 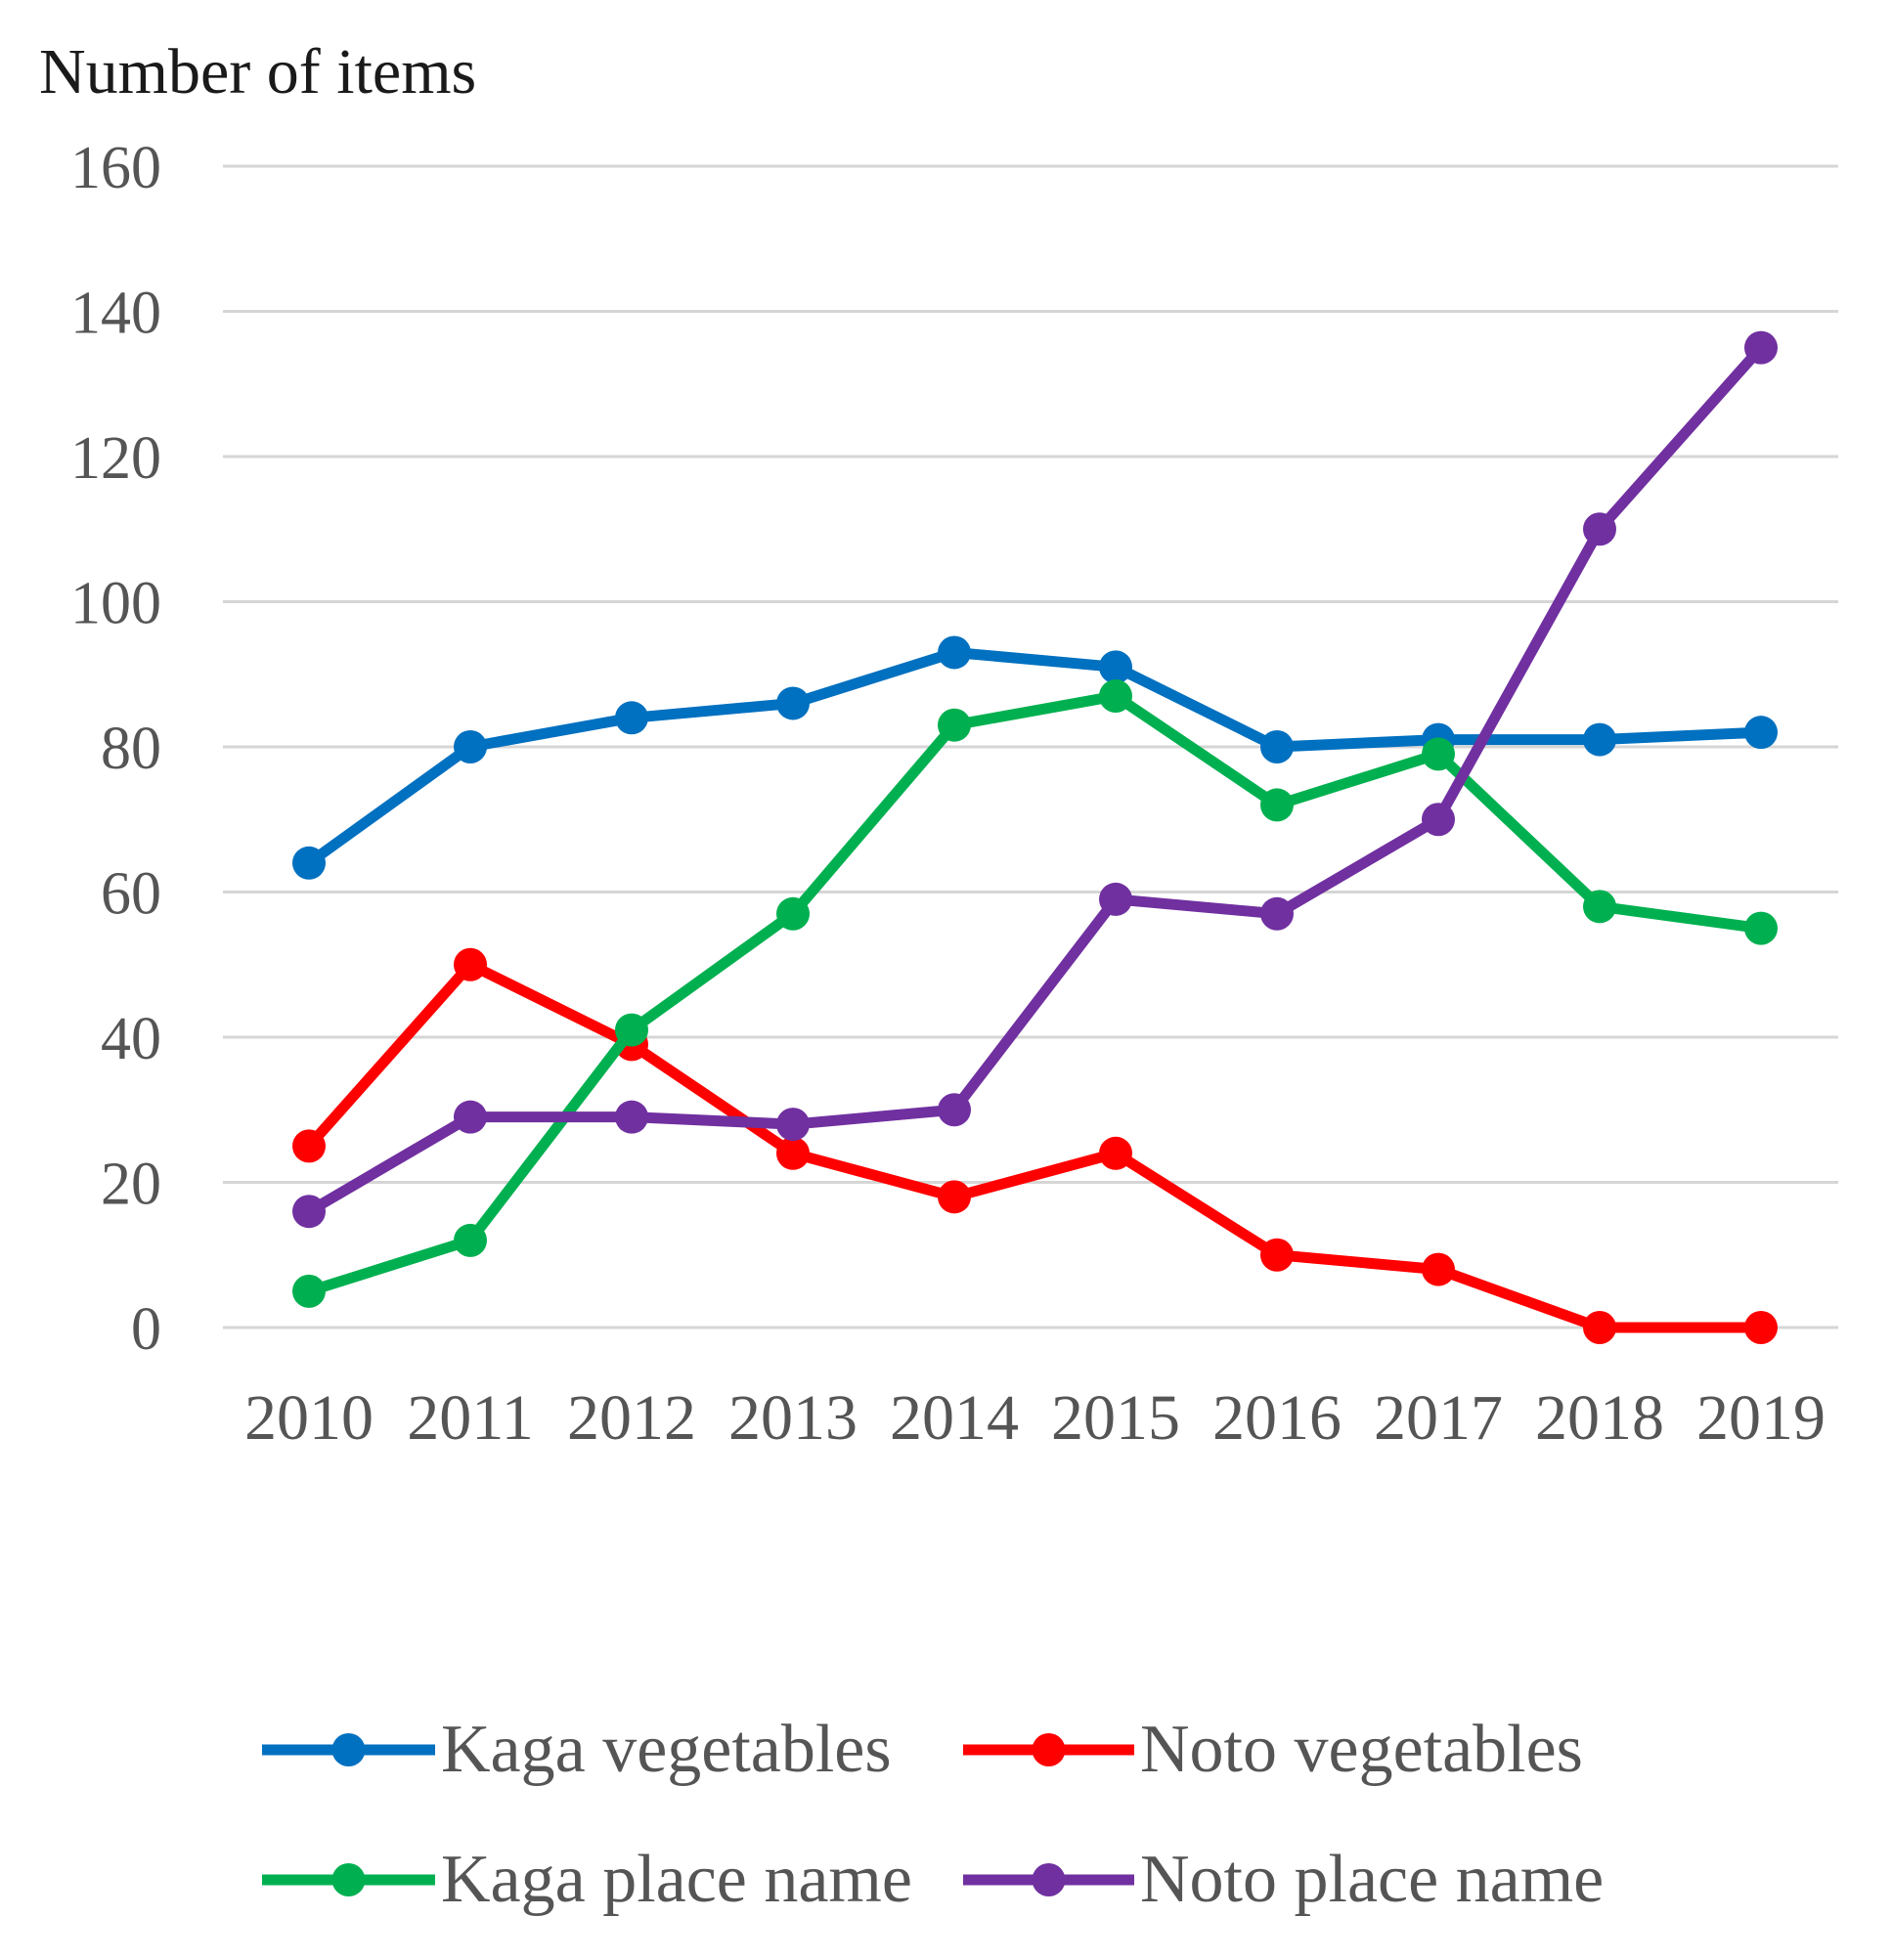 I want to click on x-tick-label: 2011, so click(x=470, y=1418).